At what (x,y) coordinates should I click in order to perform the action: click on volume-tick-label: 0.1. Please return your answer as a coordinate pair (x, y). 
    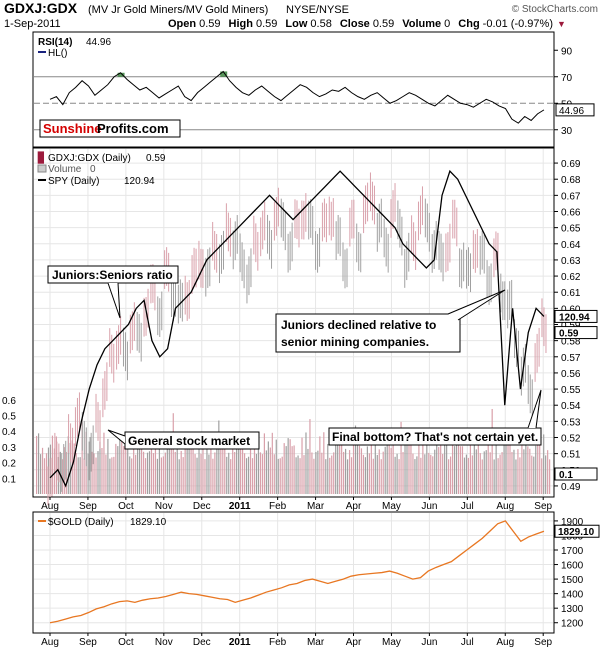
    Looking at the image, I should click on (9, 479).